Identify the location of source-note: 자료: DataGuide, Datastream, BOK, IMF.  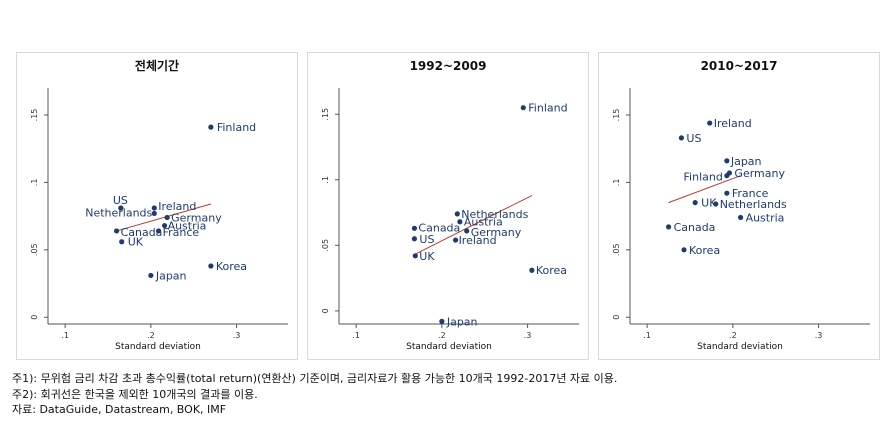
(119, 409).